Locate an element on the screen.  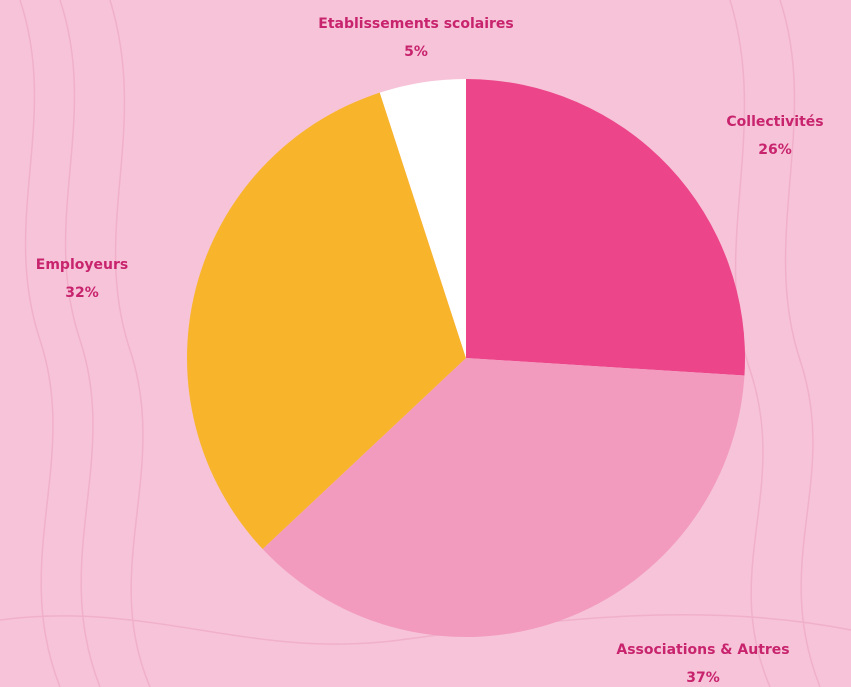
slice-value-label: 37% is located at coordinates (703, 678).